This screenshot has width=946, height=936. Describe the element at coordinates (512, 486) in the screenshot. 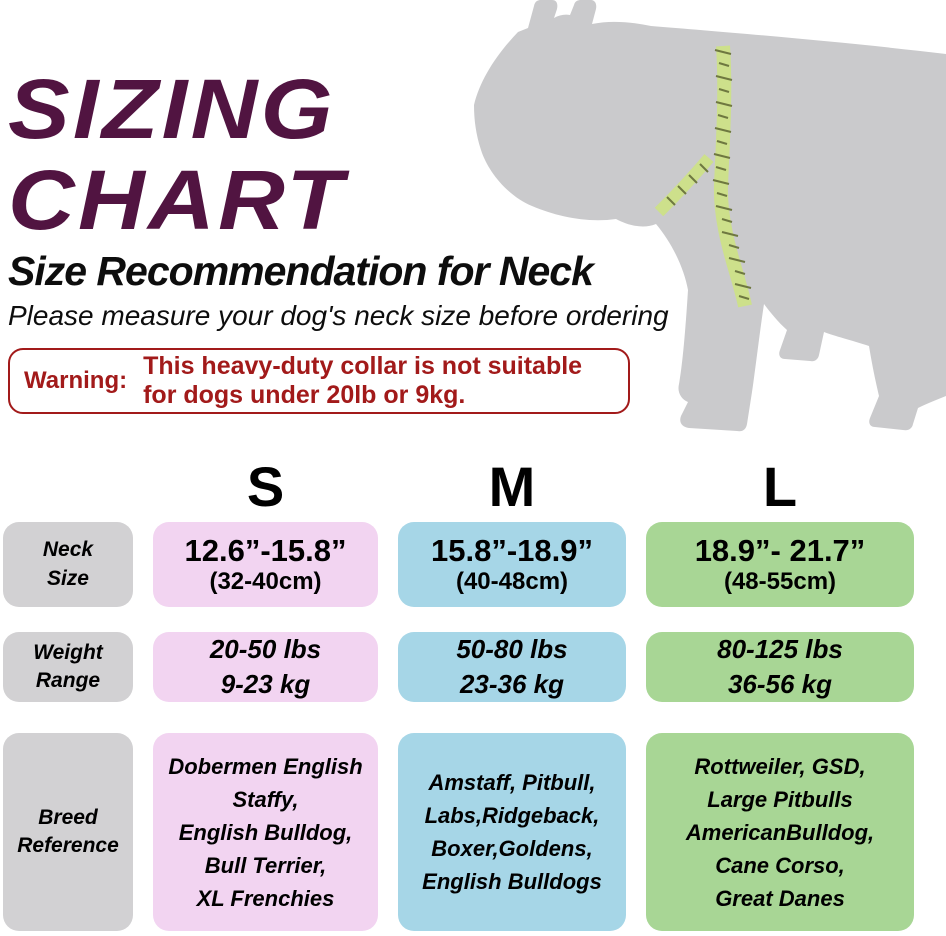

I see `column-header-m: M` at that location.